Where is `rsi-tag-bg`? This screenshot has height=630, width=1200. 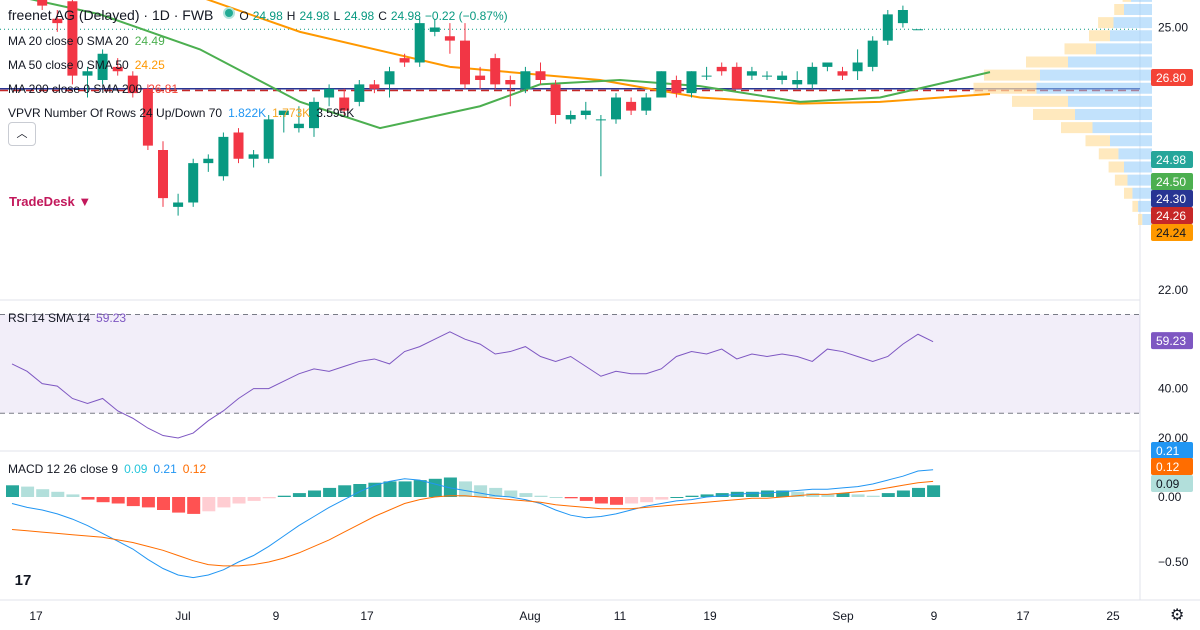 rsi-tag-bg is located at coordinates (1172, 341).